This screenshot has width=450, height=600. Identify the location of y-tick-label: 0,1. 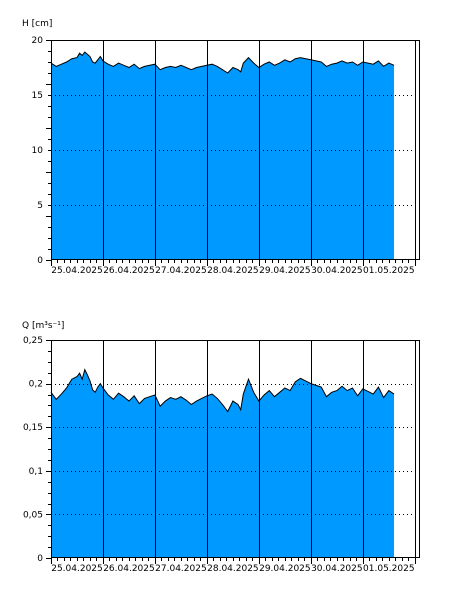
(36, 472).